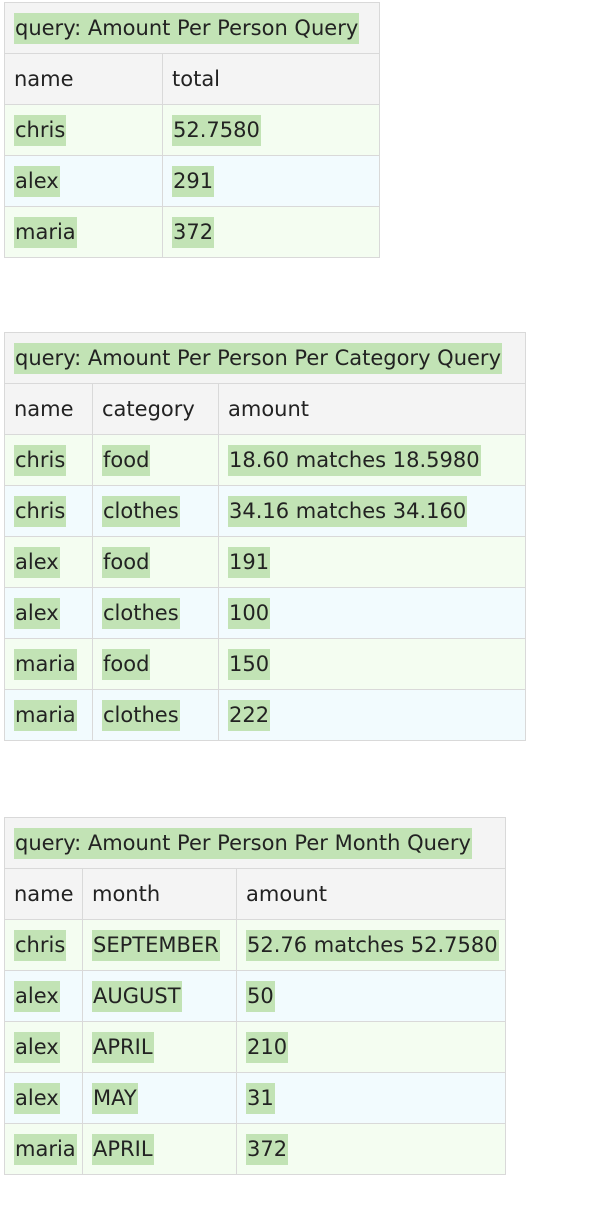 The width and height of the screenshot is (598, 1210). What do you see at coordinates (260, 996) in the screenshot?
I see `cell-amount-text: 50` at bounding box center [260, 996].